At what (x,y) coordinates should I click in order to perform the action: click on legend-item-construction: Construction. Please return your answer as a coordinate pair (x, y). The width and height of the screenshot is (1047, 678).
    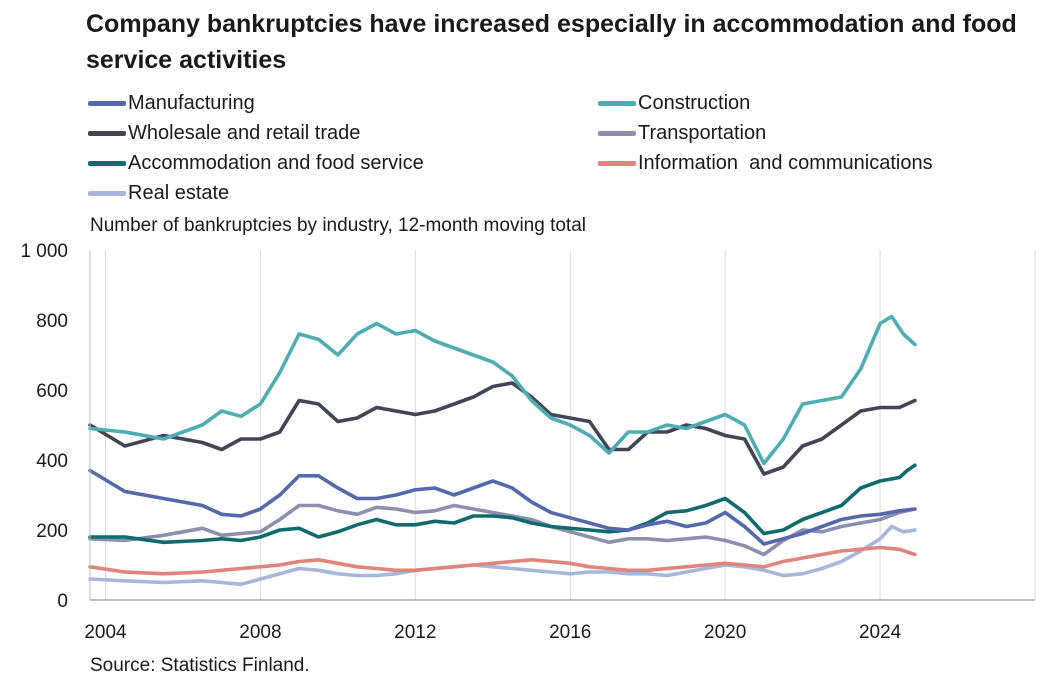
    Looking at the image, I should click on (674, 103).